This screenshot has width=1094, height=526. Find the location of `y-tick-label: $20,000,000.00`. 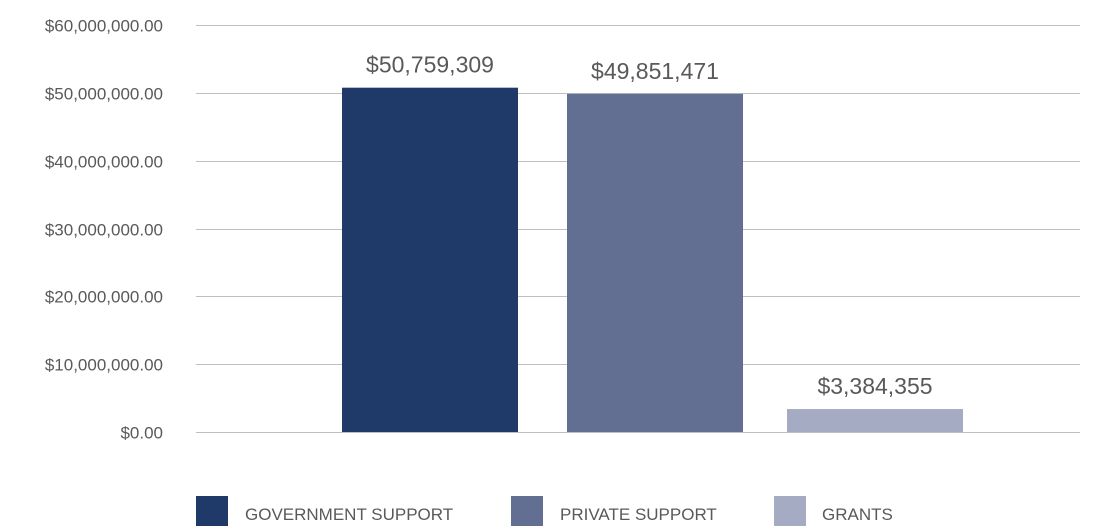

y-tick-label: $20,000,000.00 is located at coordinates (104, 297).